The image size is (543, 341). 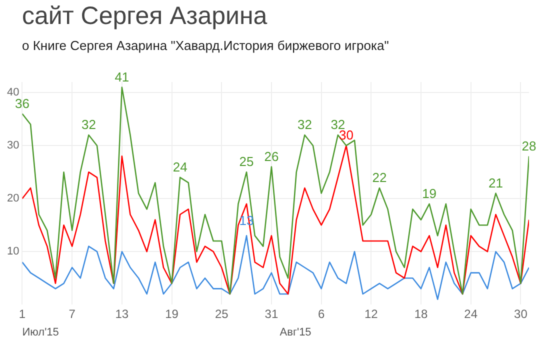 I want to click on data-label: 41, so click(x=122, y=76).